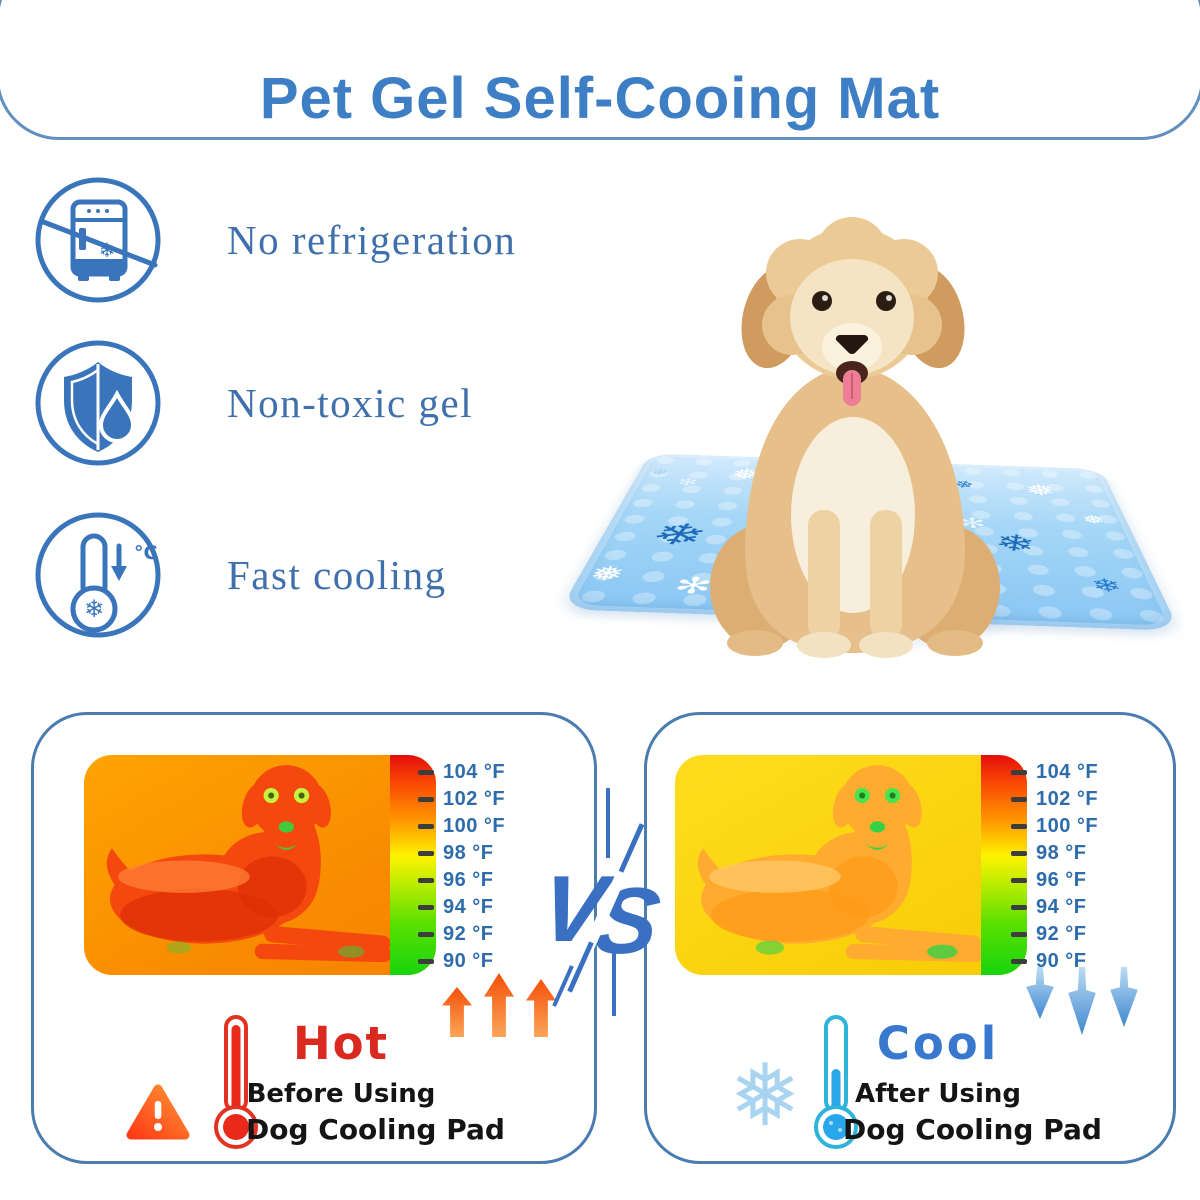  I want to click on feature-non-toxic-gel: Non-toxic gel, so click(253, 403).